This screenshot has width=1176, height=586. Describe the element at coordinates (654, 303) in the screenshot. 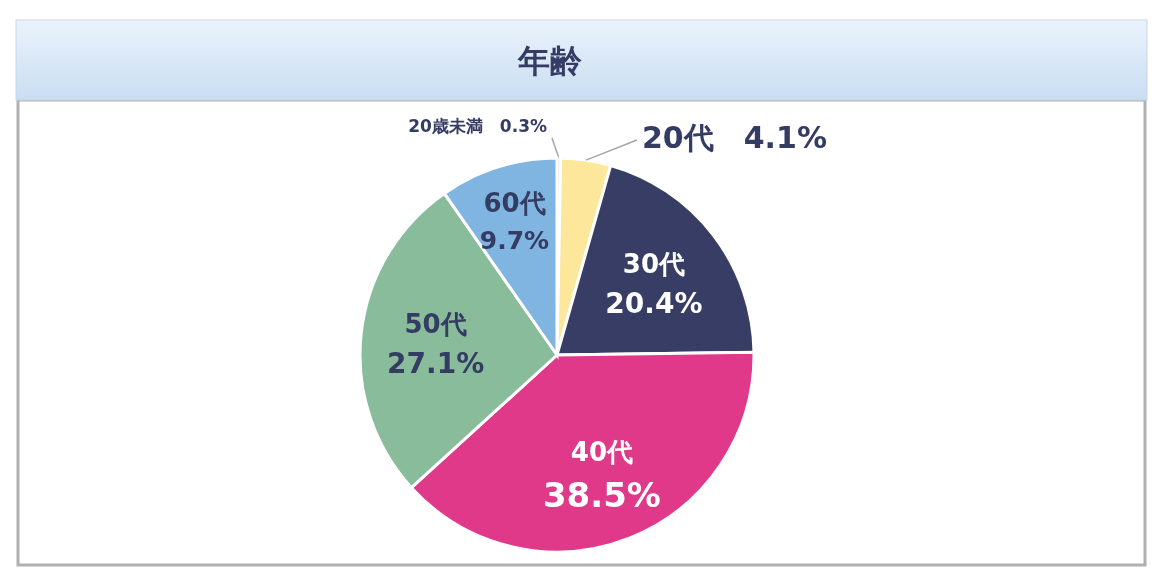

I see `data-label: 20.4%` at that location.